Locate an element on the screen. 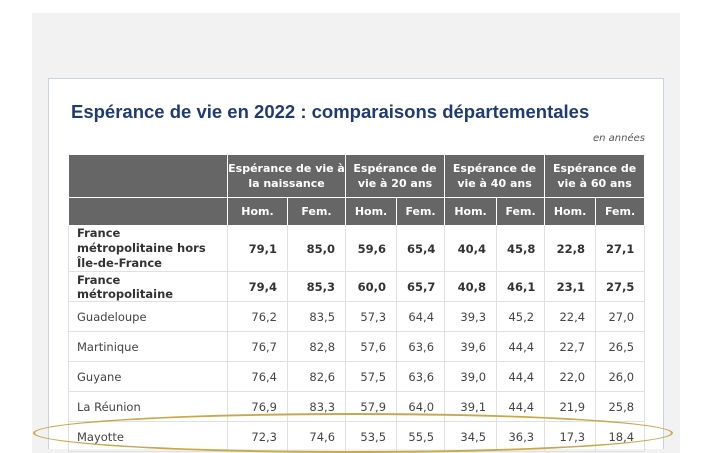 The image size is (712, 453). table-cell: 55,5 is located at coordinates (421, 436).